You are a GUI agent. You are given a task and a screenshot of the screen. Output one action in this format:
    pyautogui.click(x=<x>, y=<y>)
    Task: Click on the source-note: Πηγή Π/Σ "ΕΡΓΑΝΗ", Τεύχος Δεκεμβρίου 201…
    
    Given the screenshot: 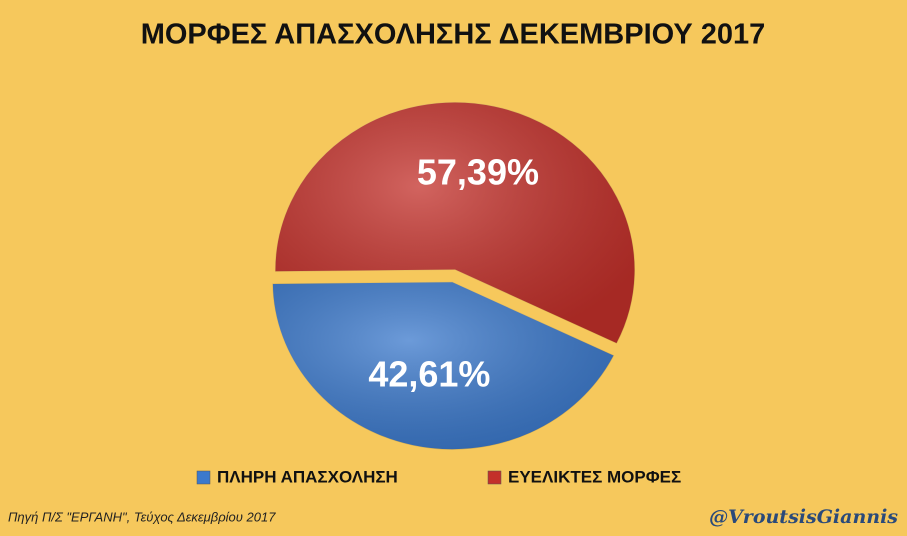 What is the action you would take?
    pyautogui.click(x=142, y=516)
    